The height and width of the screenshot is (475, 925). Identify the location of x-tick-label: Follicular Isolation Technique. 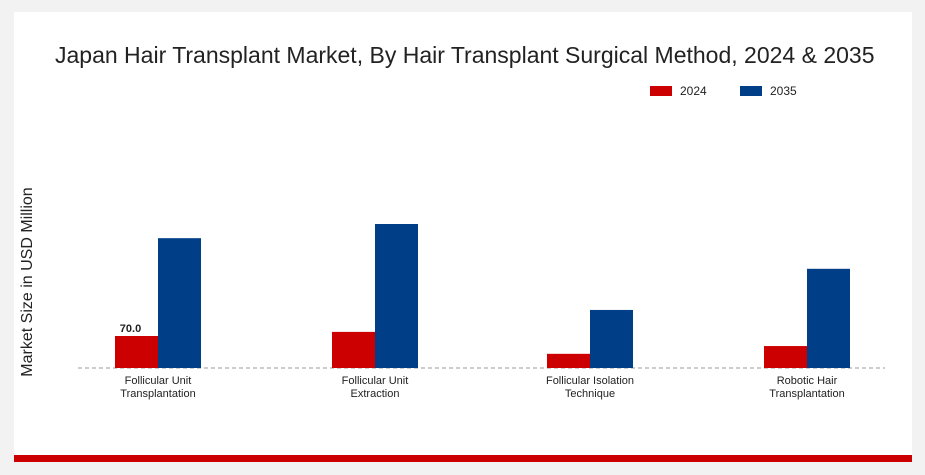
(590, 387).